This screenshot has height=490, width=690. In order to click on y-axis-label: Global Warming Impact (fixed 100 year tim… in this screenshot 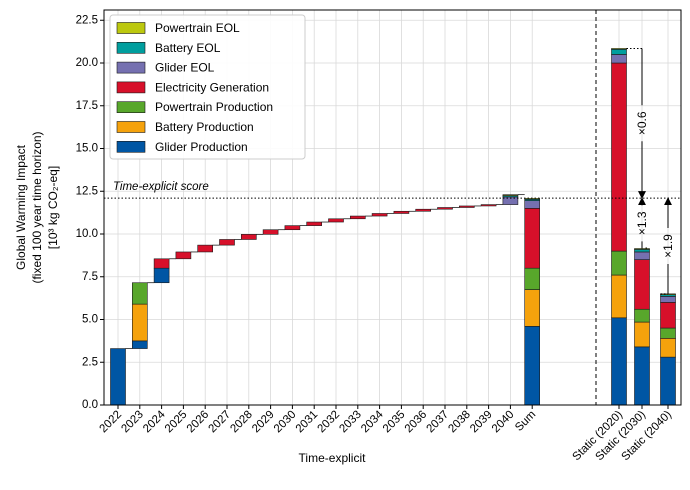, I will do `click(37, 207)`.